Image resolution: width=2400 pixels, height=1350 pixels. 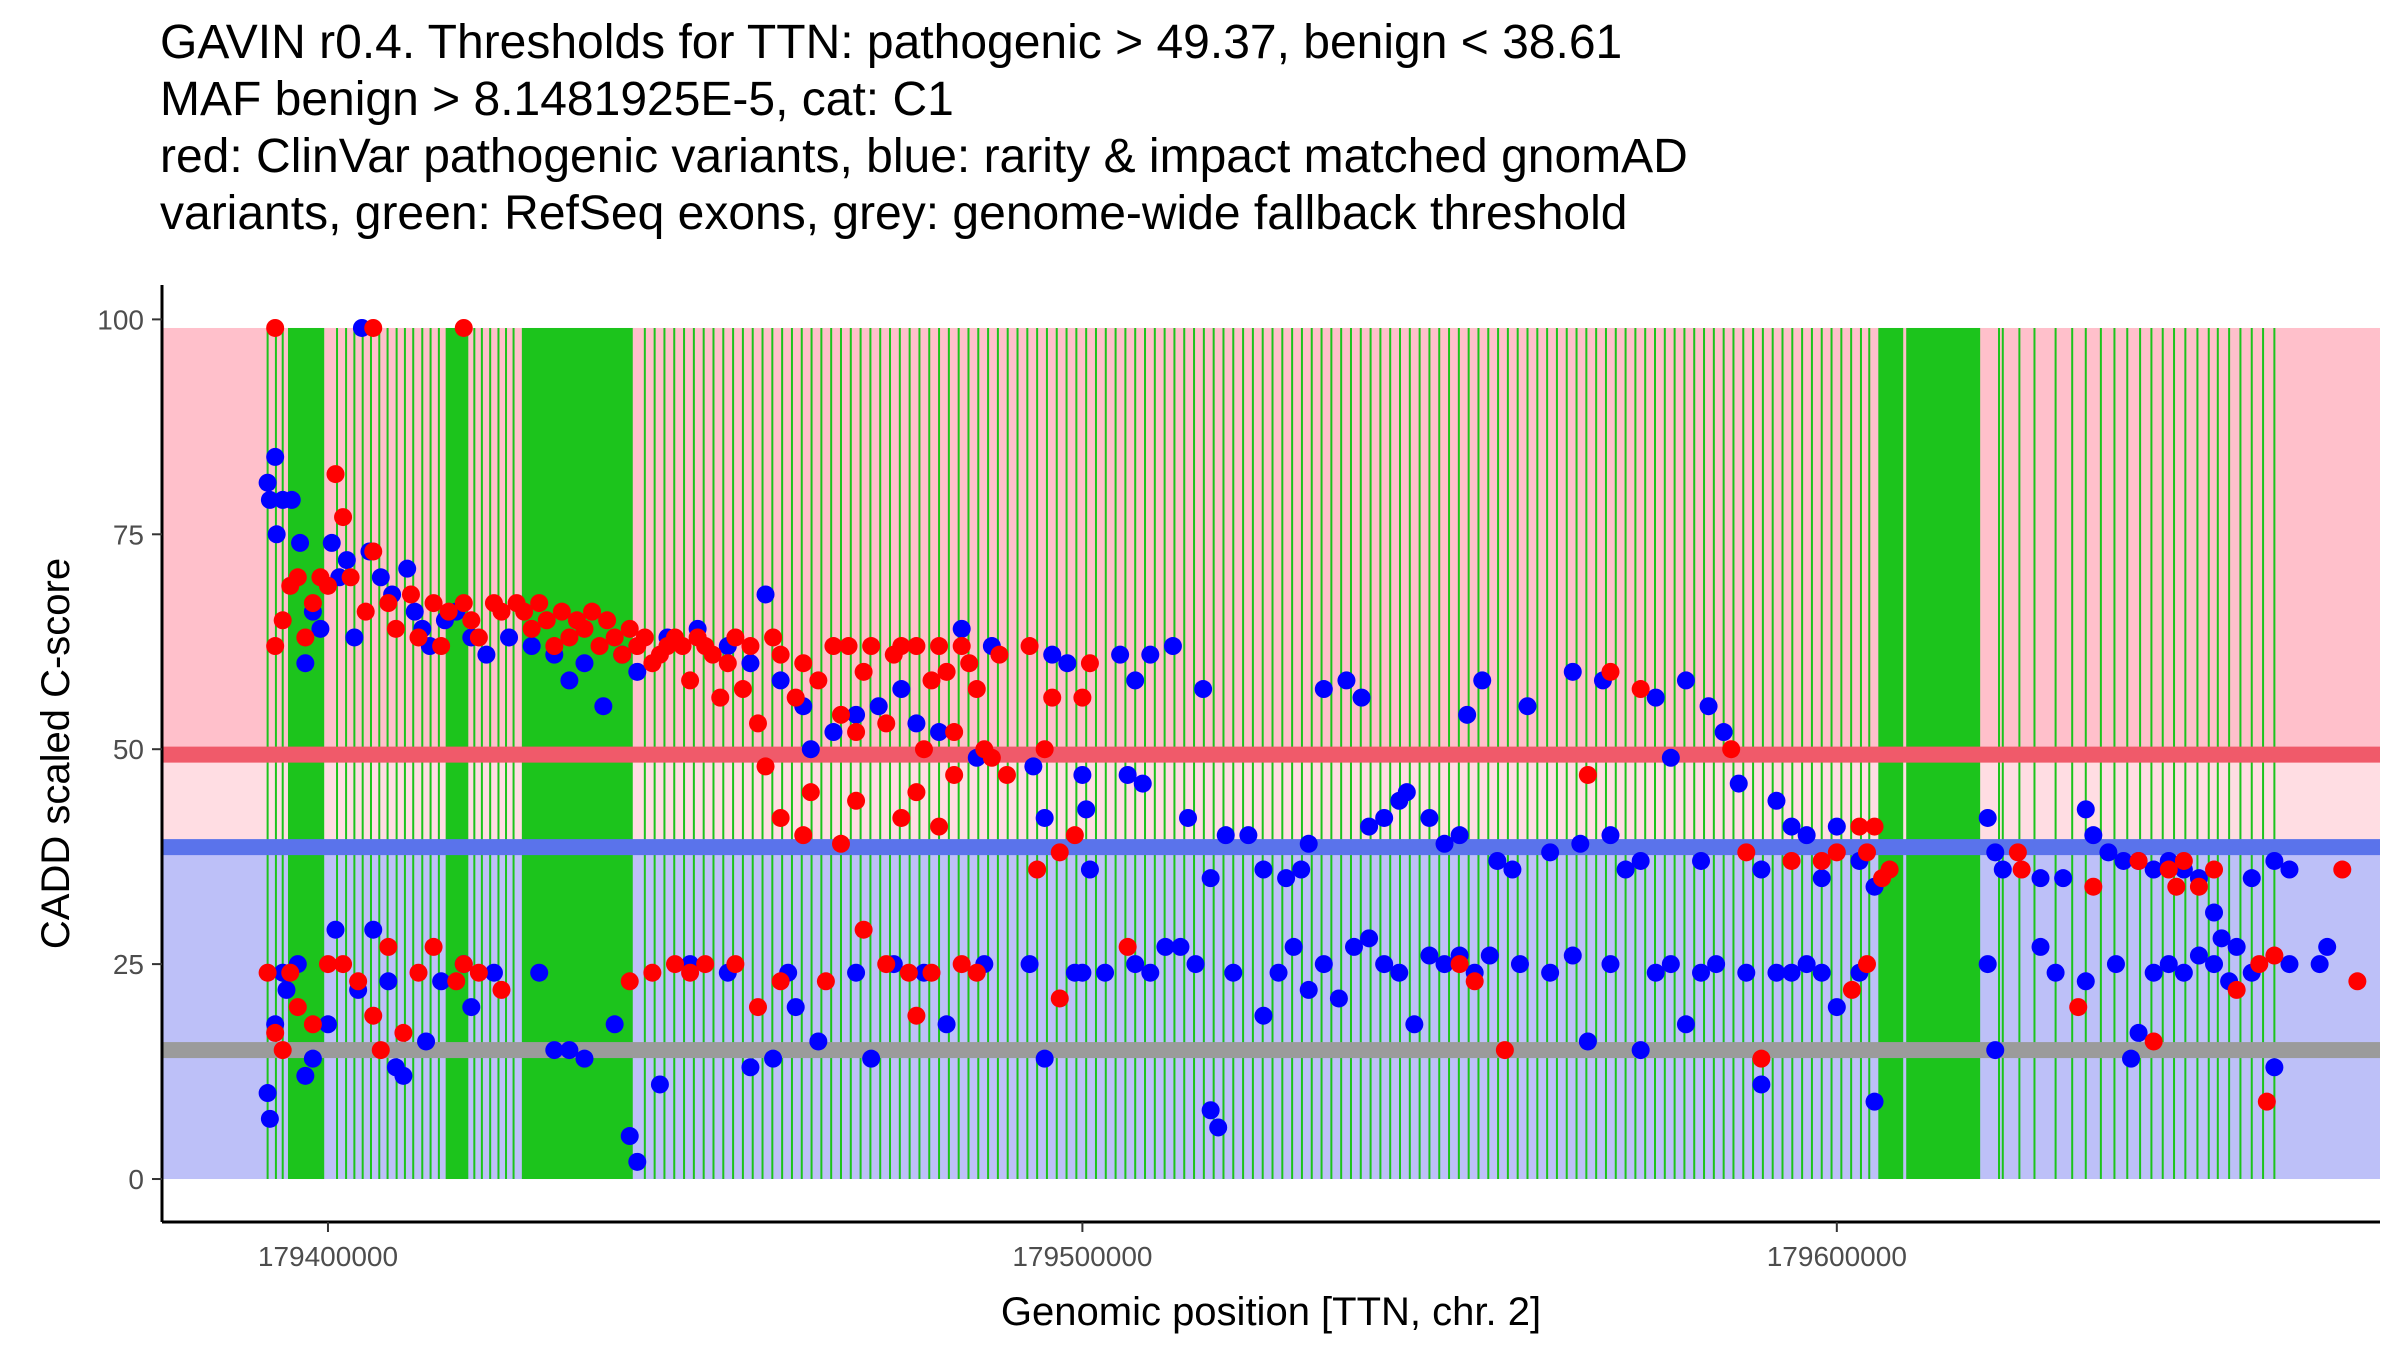 I want to click on x-tick-label: 179600000, so click(x=1837, y=1256).